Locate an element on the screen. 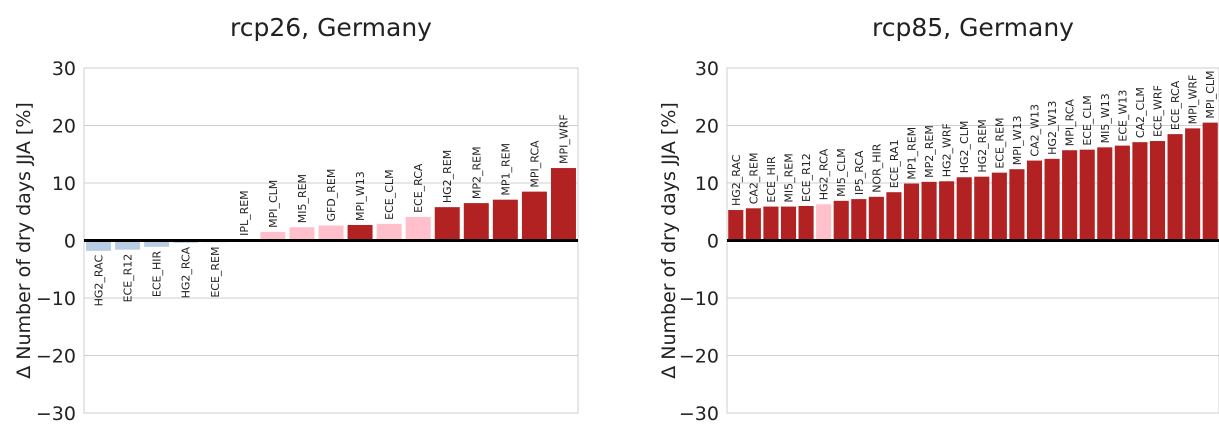 The height and width of the screenshot is (424, 1219). bar-label: CA2_CLM is located at coordinates (1140, 112).